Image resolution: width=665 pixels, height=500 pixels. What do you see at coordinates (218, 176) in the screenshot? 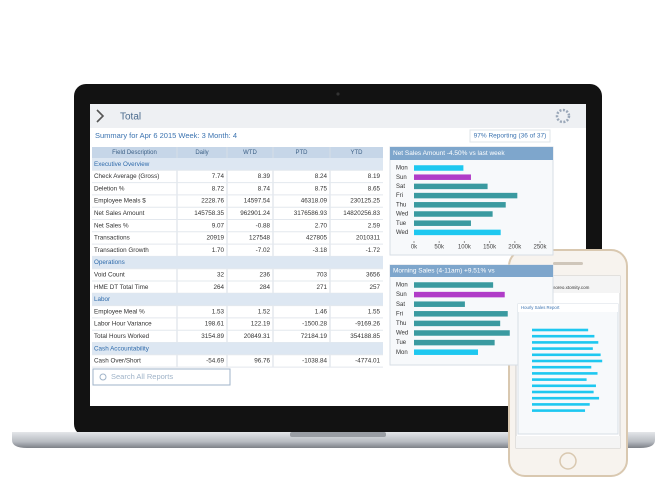
I see `cell: 7.74` at bounding box center [218, 176].